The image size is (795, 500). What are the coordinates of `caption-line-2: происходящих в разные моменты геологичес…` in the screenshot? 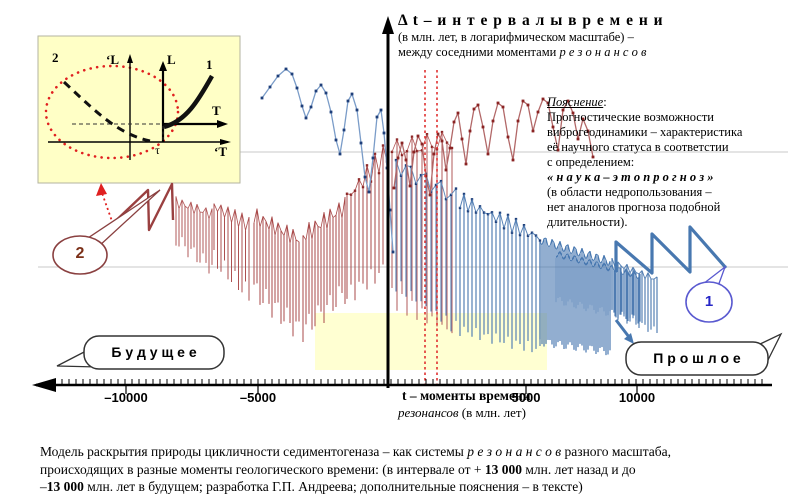 It's located at (355, 470).